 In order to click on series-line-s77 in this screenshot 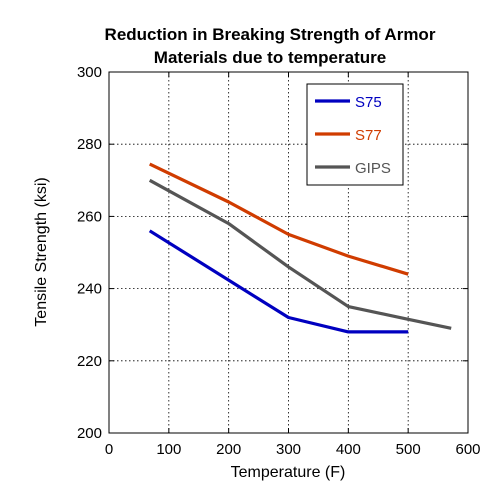, I will do `click(279, 219)`.